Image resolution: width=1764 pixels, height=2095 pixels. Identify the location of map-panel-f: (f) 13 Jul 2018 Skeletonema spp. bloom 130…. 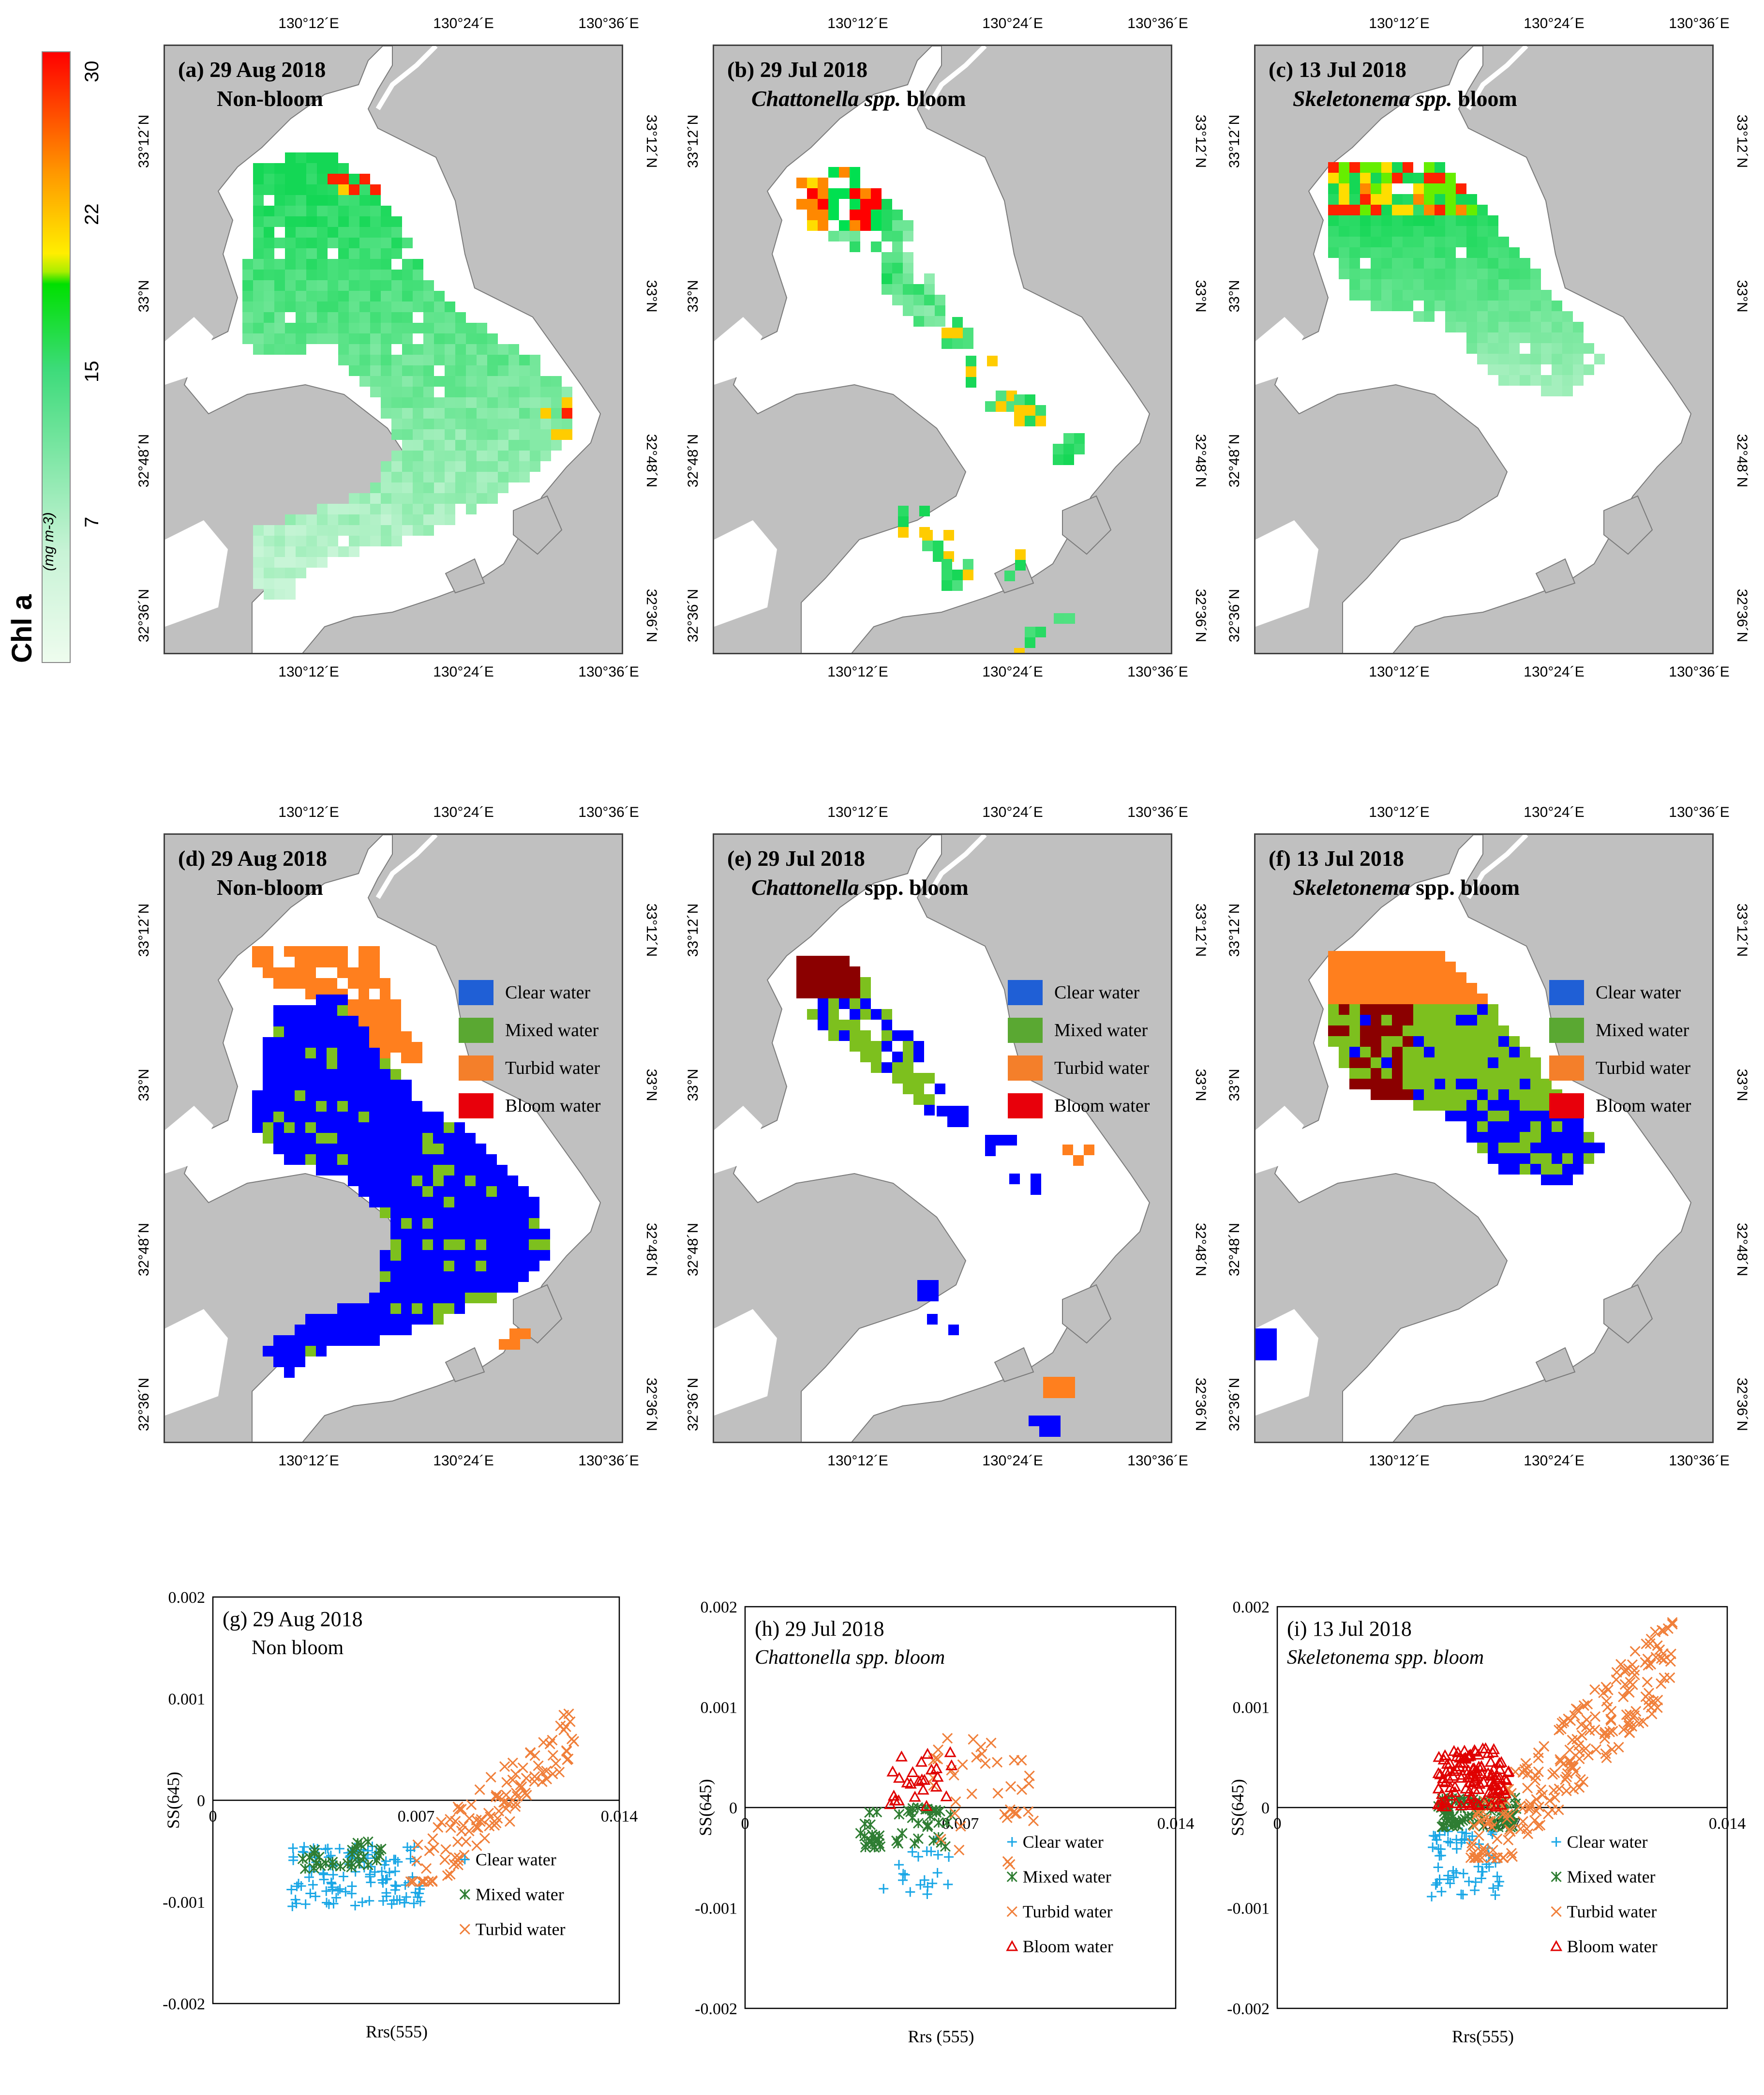
(1475, 1143).